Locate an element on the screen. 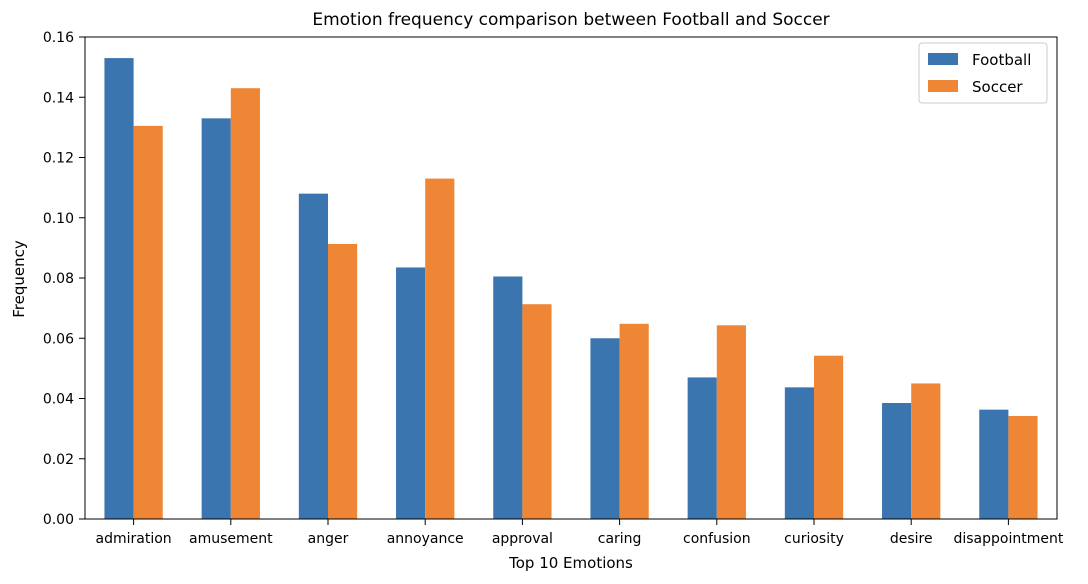  legend: Football Soccer is located at coordinates (983, 73).